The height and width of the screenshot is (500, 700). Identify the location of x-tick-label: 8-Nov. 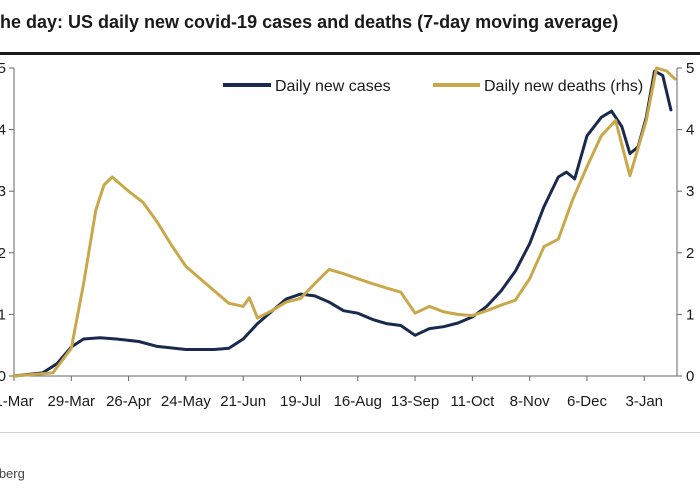
(530, 401).